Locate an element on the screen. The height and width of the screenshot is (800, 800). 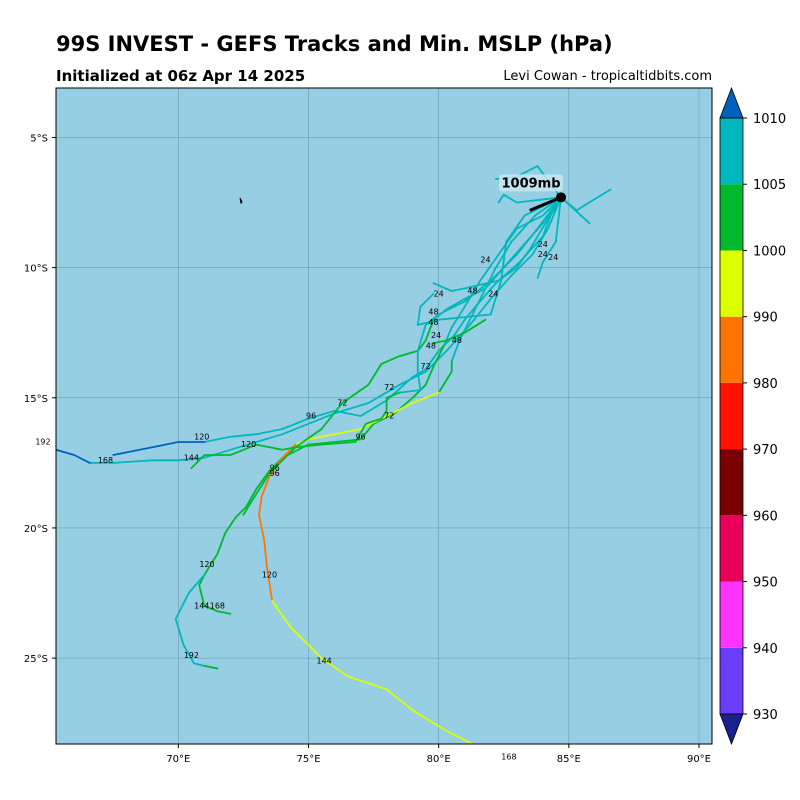
y-tick-label: 25°S is located at coordinates (36, 659).